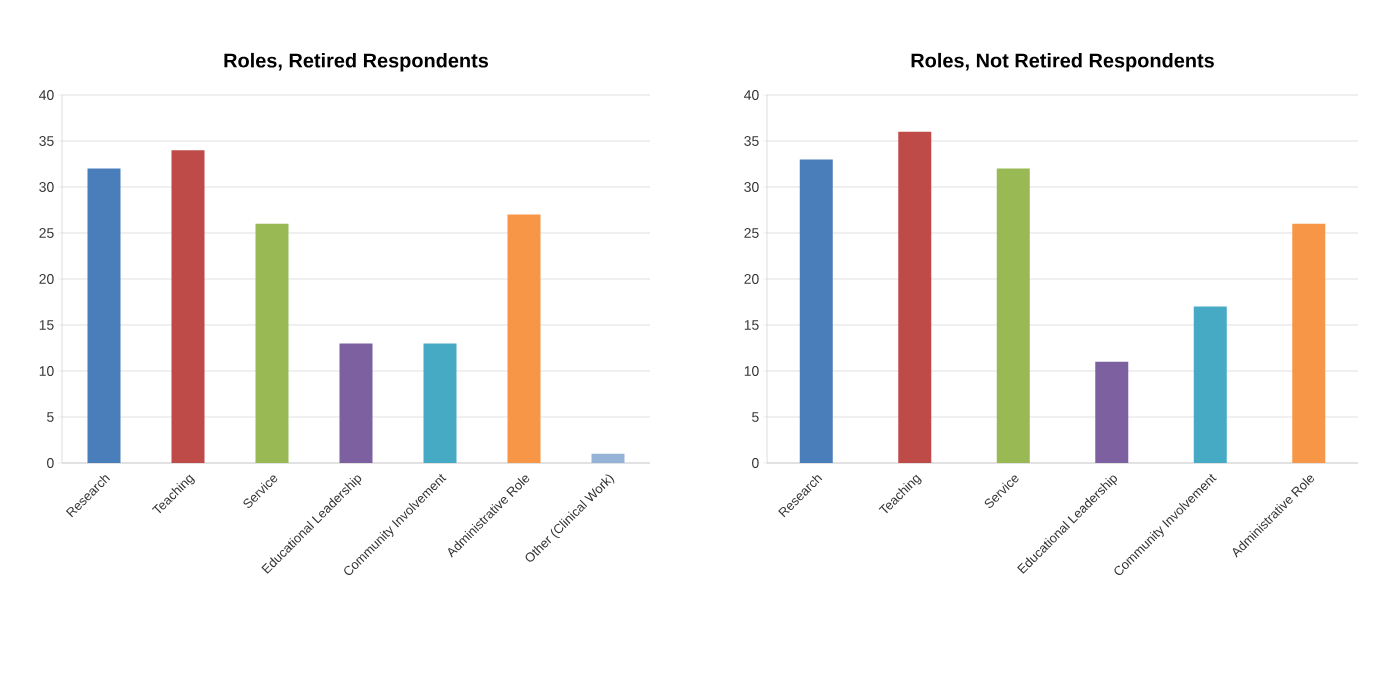  I want to click on chart-title: Roles, Retired Respondents, so click(356, 62).